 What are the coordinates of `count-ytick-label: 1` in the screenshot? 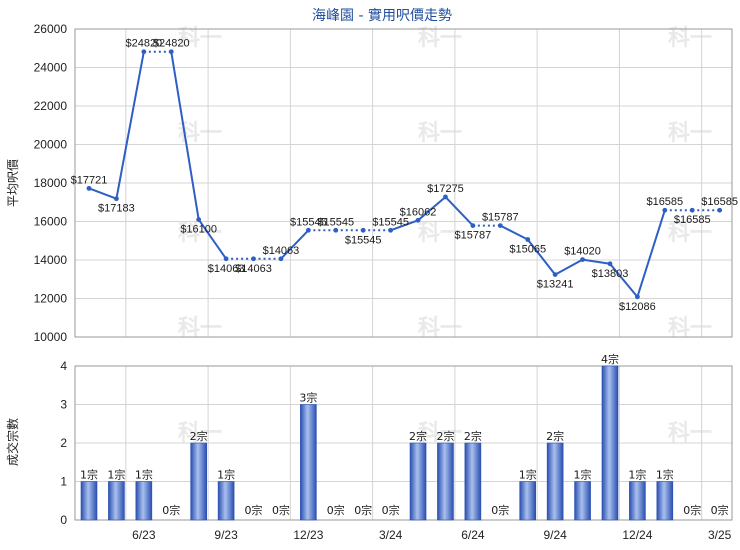 It's located at (63, 482).